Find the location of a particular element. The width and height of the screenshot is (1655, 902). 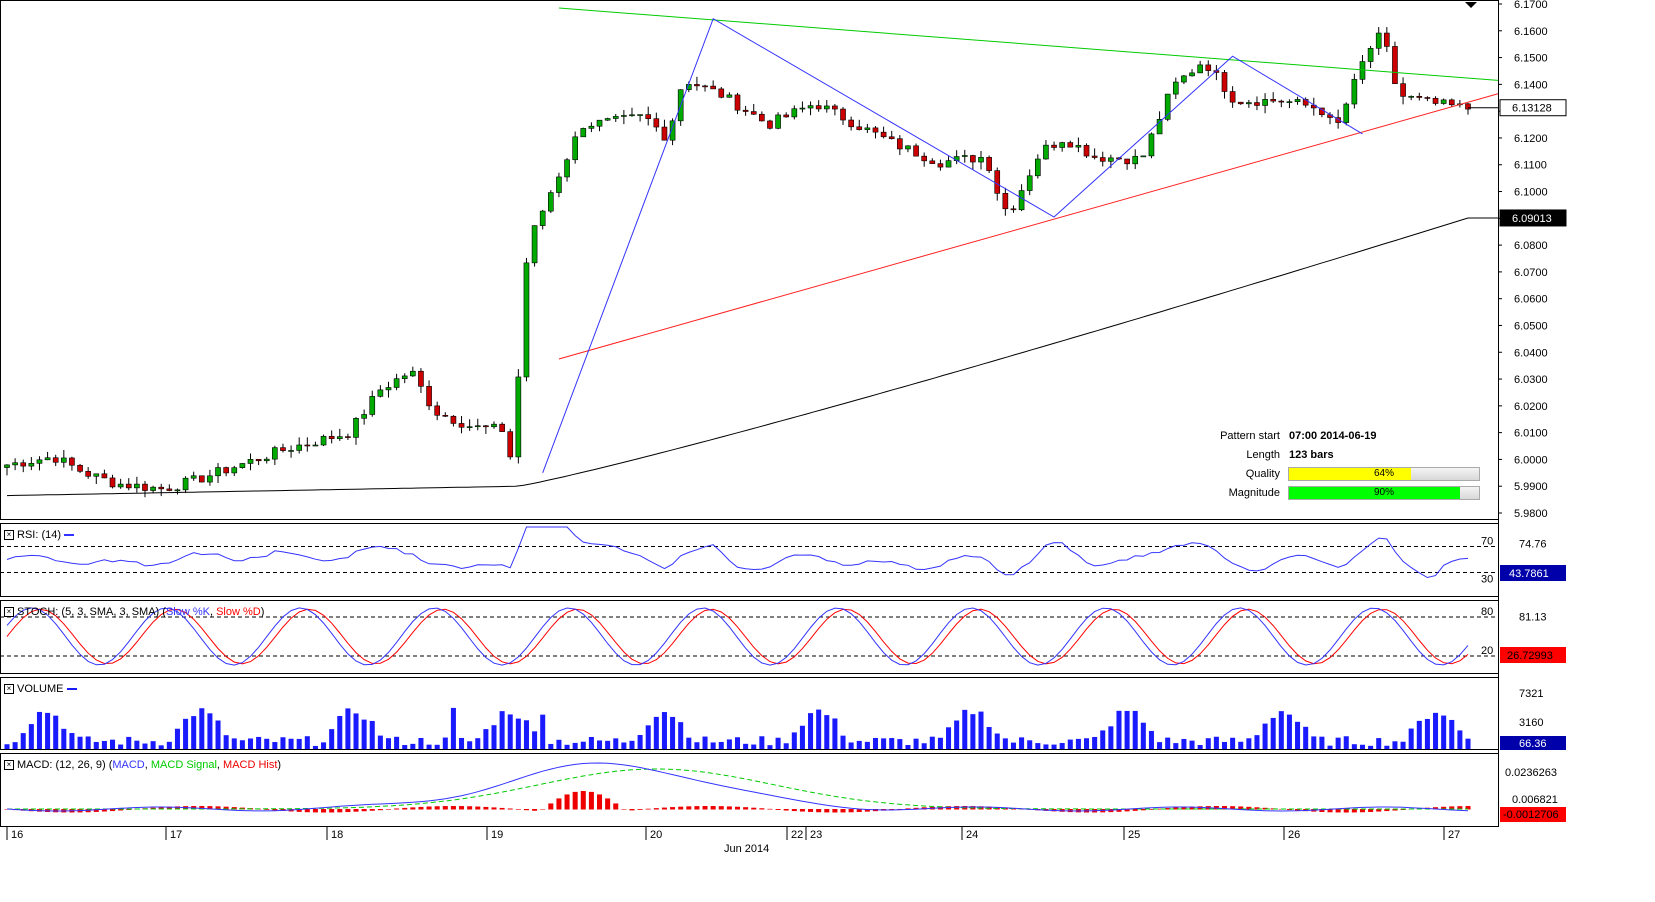

volume-panel: 7321 3160 66.36 is located at coordinates (785, 719).